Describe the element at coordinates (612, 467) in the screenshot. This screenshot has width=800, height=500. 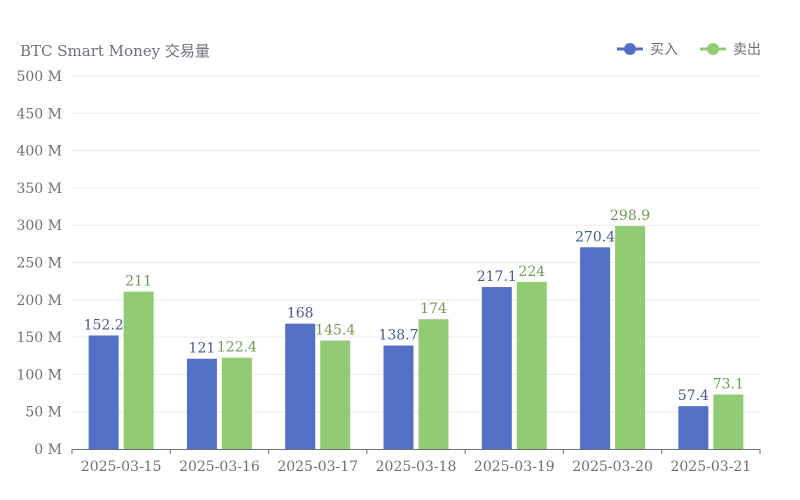
I see `x-tick-label: 2025-03-20` at that location.